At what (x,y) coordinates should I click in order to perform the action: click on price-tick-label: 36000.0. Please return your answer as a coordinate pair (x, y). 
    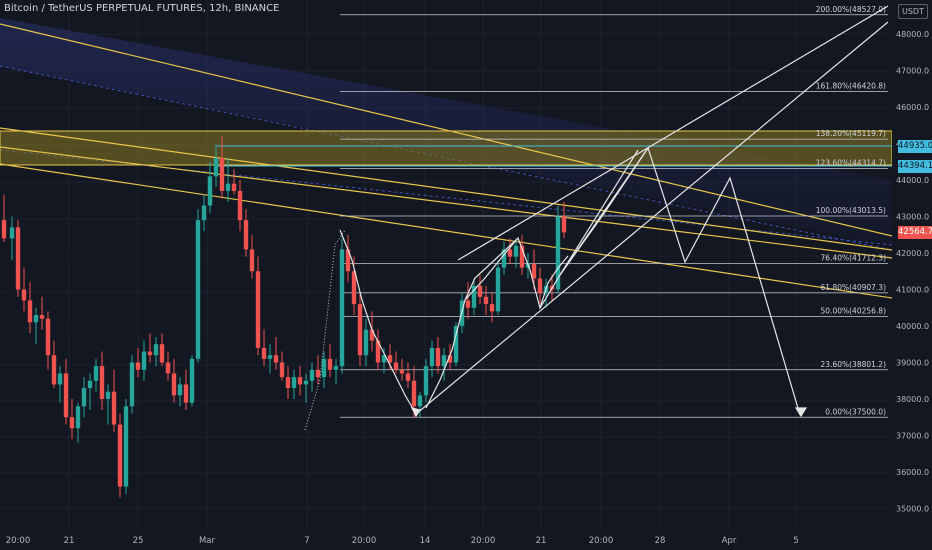
    Looking at the image, I should click on (912, 472).